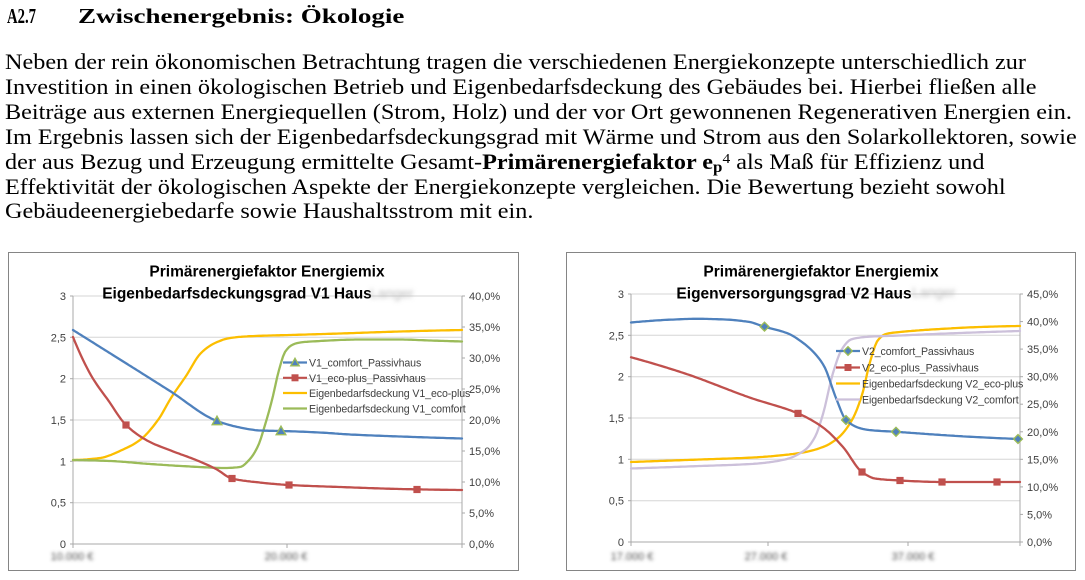 This screenshot has width=1085, height=580. I want to click on svg-text: Eigenbedarfsdeckung V2_comfort, so click(940, 401).